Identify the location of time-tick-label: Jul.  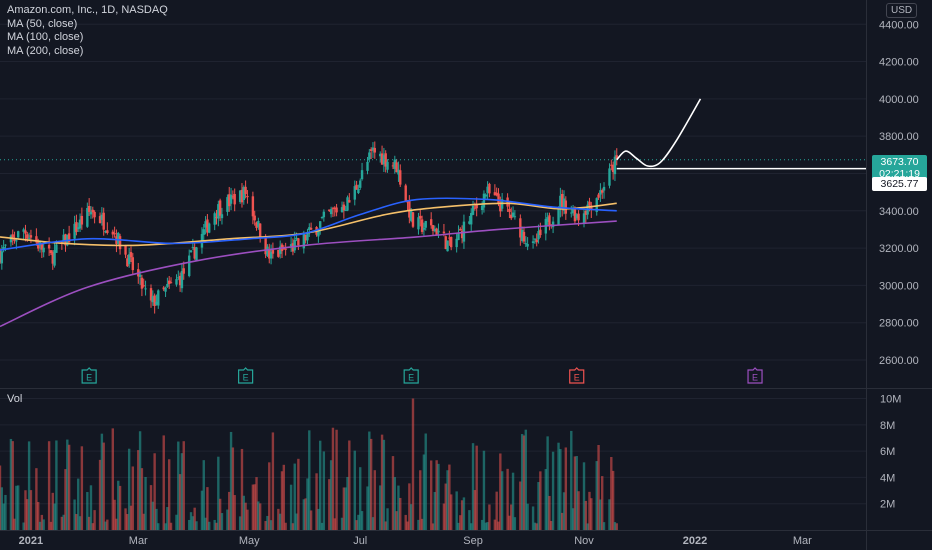
(360, 541).